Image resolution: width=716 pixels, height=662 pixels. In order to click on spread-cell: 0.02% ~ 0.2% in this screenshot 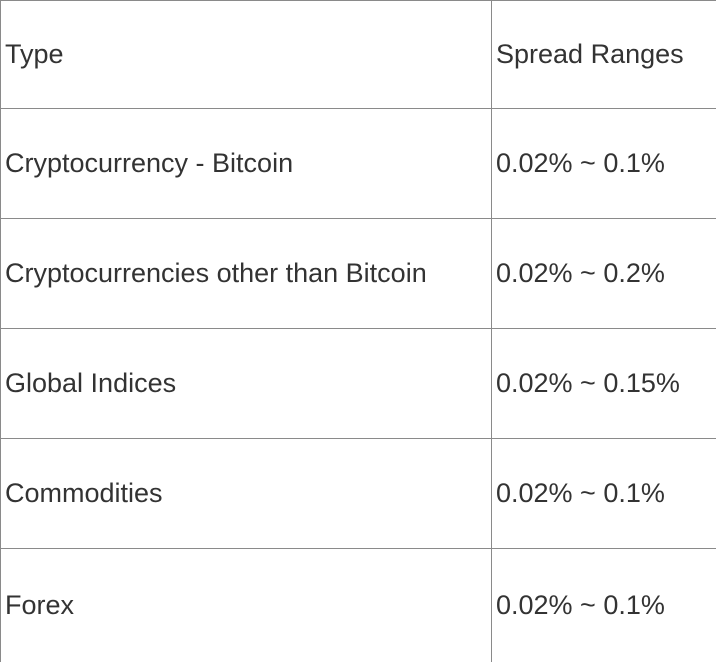, I will do `click(603, 273)`.